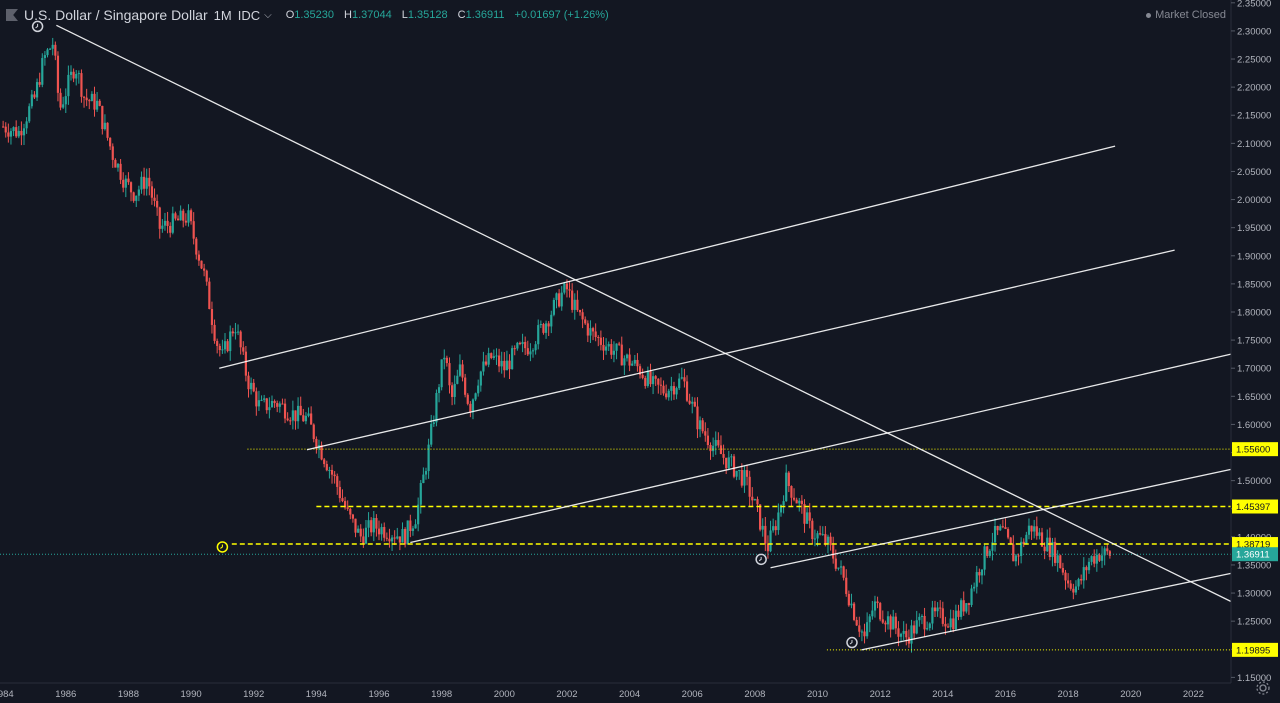 This screenshot has width=1280, height=703. I want to click on last-price-tag: 1.36911, so click(1253, 555).